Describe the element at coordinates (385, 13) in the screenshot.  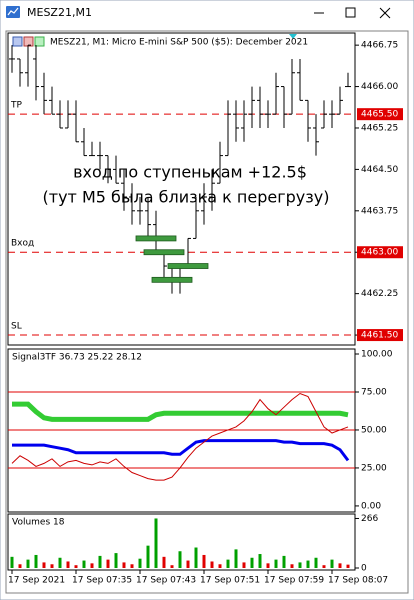
I see `close-button` at that location.